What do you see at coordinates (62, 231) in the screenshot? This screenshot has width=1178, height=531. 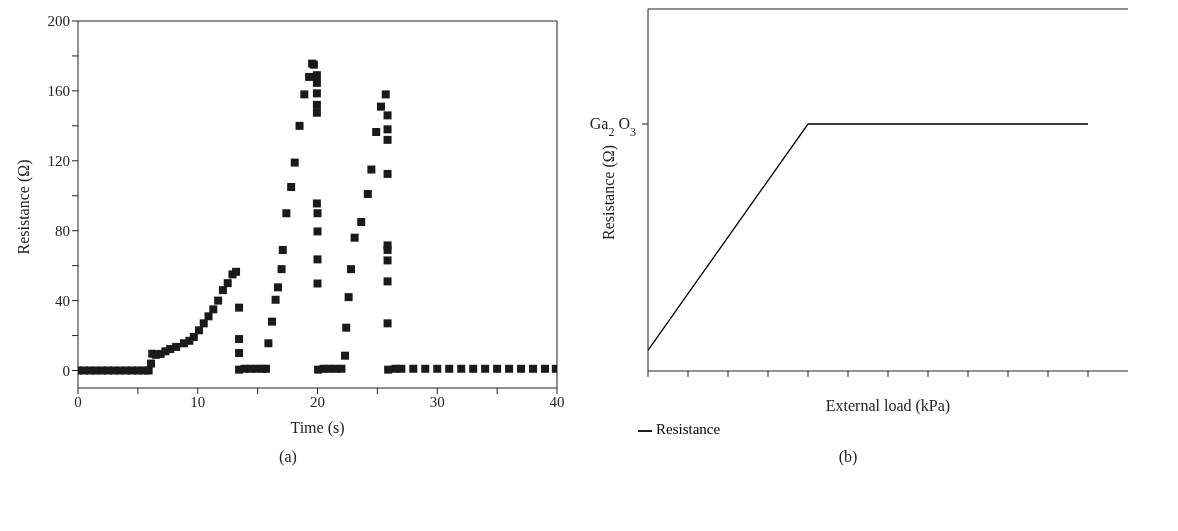 I see `y-tick-label: 80` at bounding box center [62, 231].